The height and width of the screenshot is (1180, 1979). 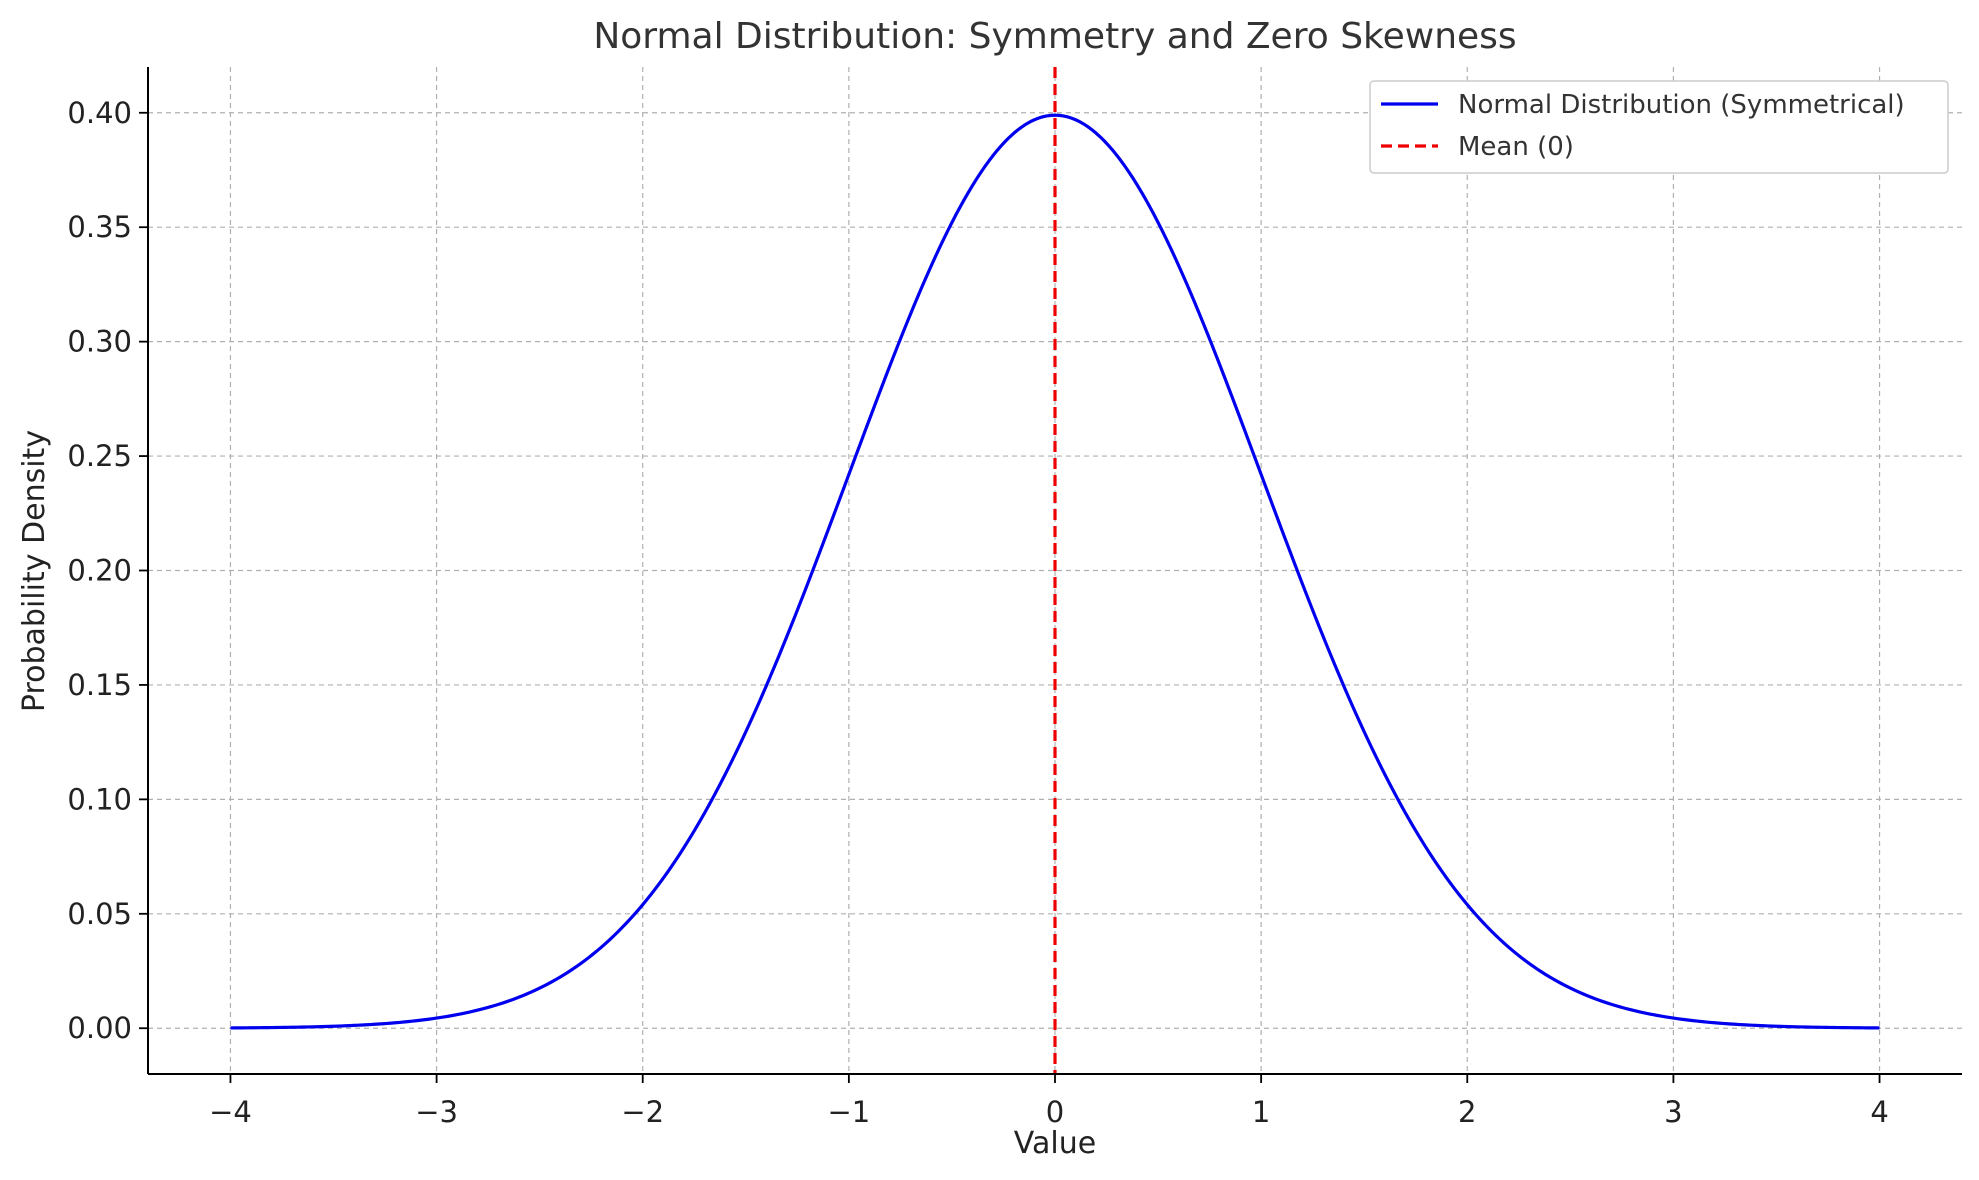 What do you see at coordinates (1055, 1112) in the screenshot?
I see `x-tick-label: 0` at bounding box center [1055, 1112].